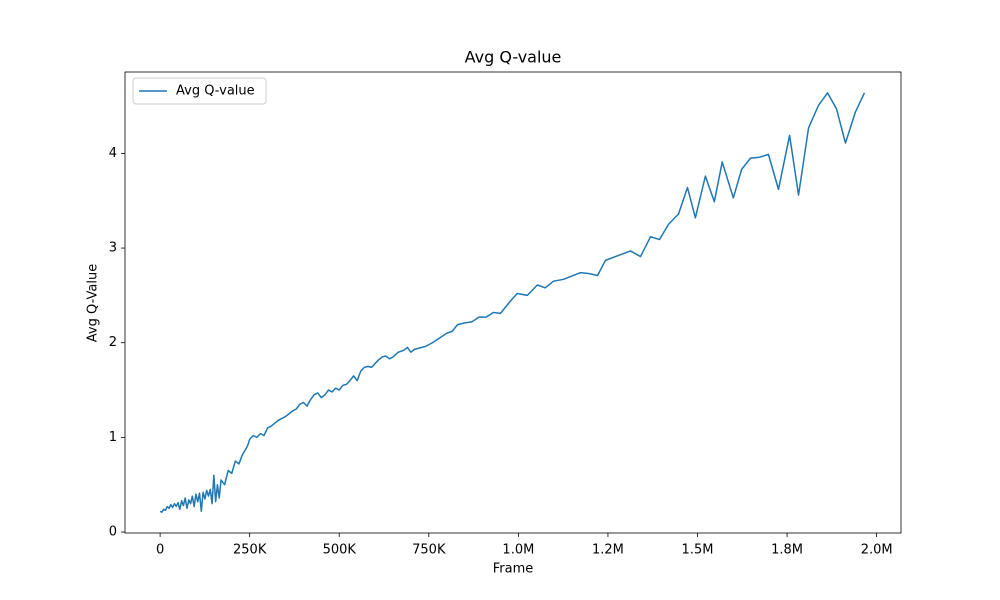  I want to click on x-axis-label: Frame, so click(513, 569).